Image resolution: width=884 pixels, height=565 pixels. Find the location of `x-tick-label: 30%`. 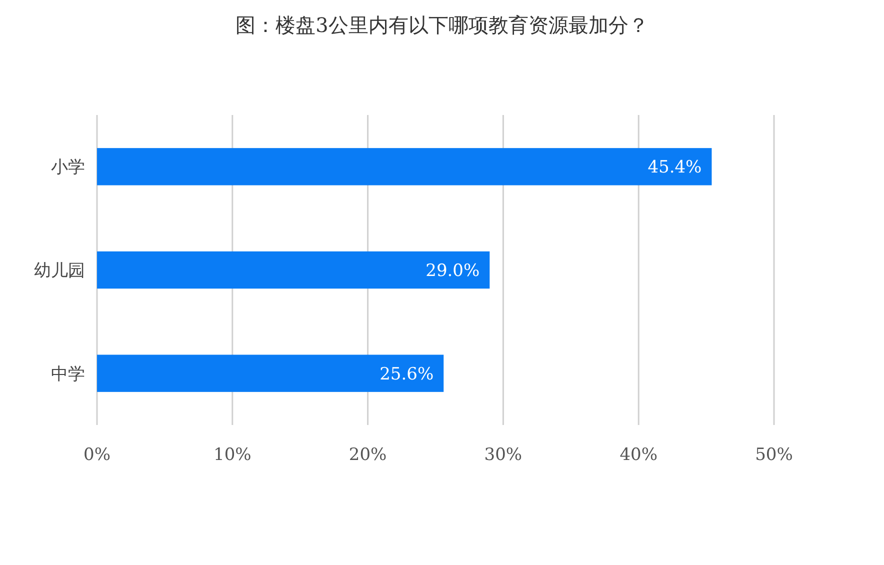

x-tick-label: 30% is located at coordinates (503, 455).